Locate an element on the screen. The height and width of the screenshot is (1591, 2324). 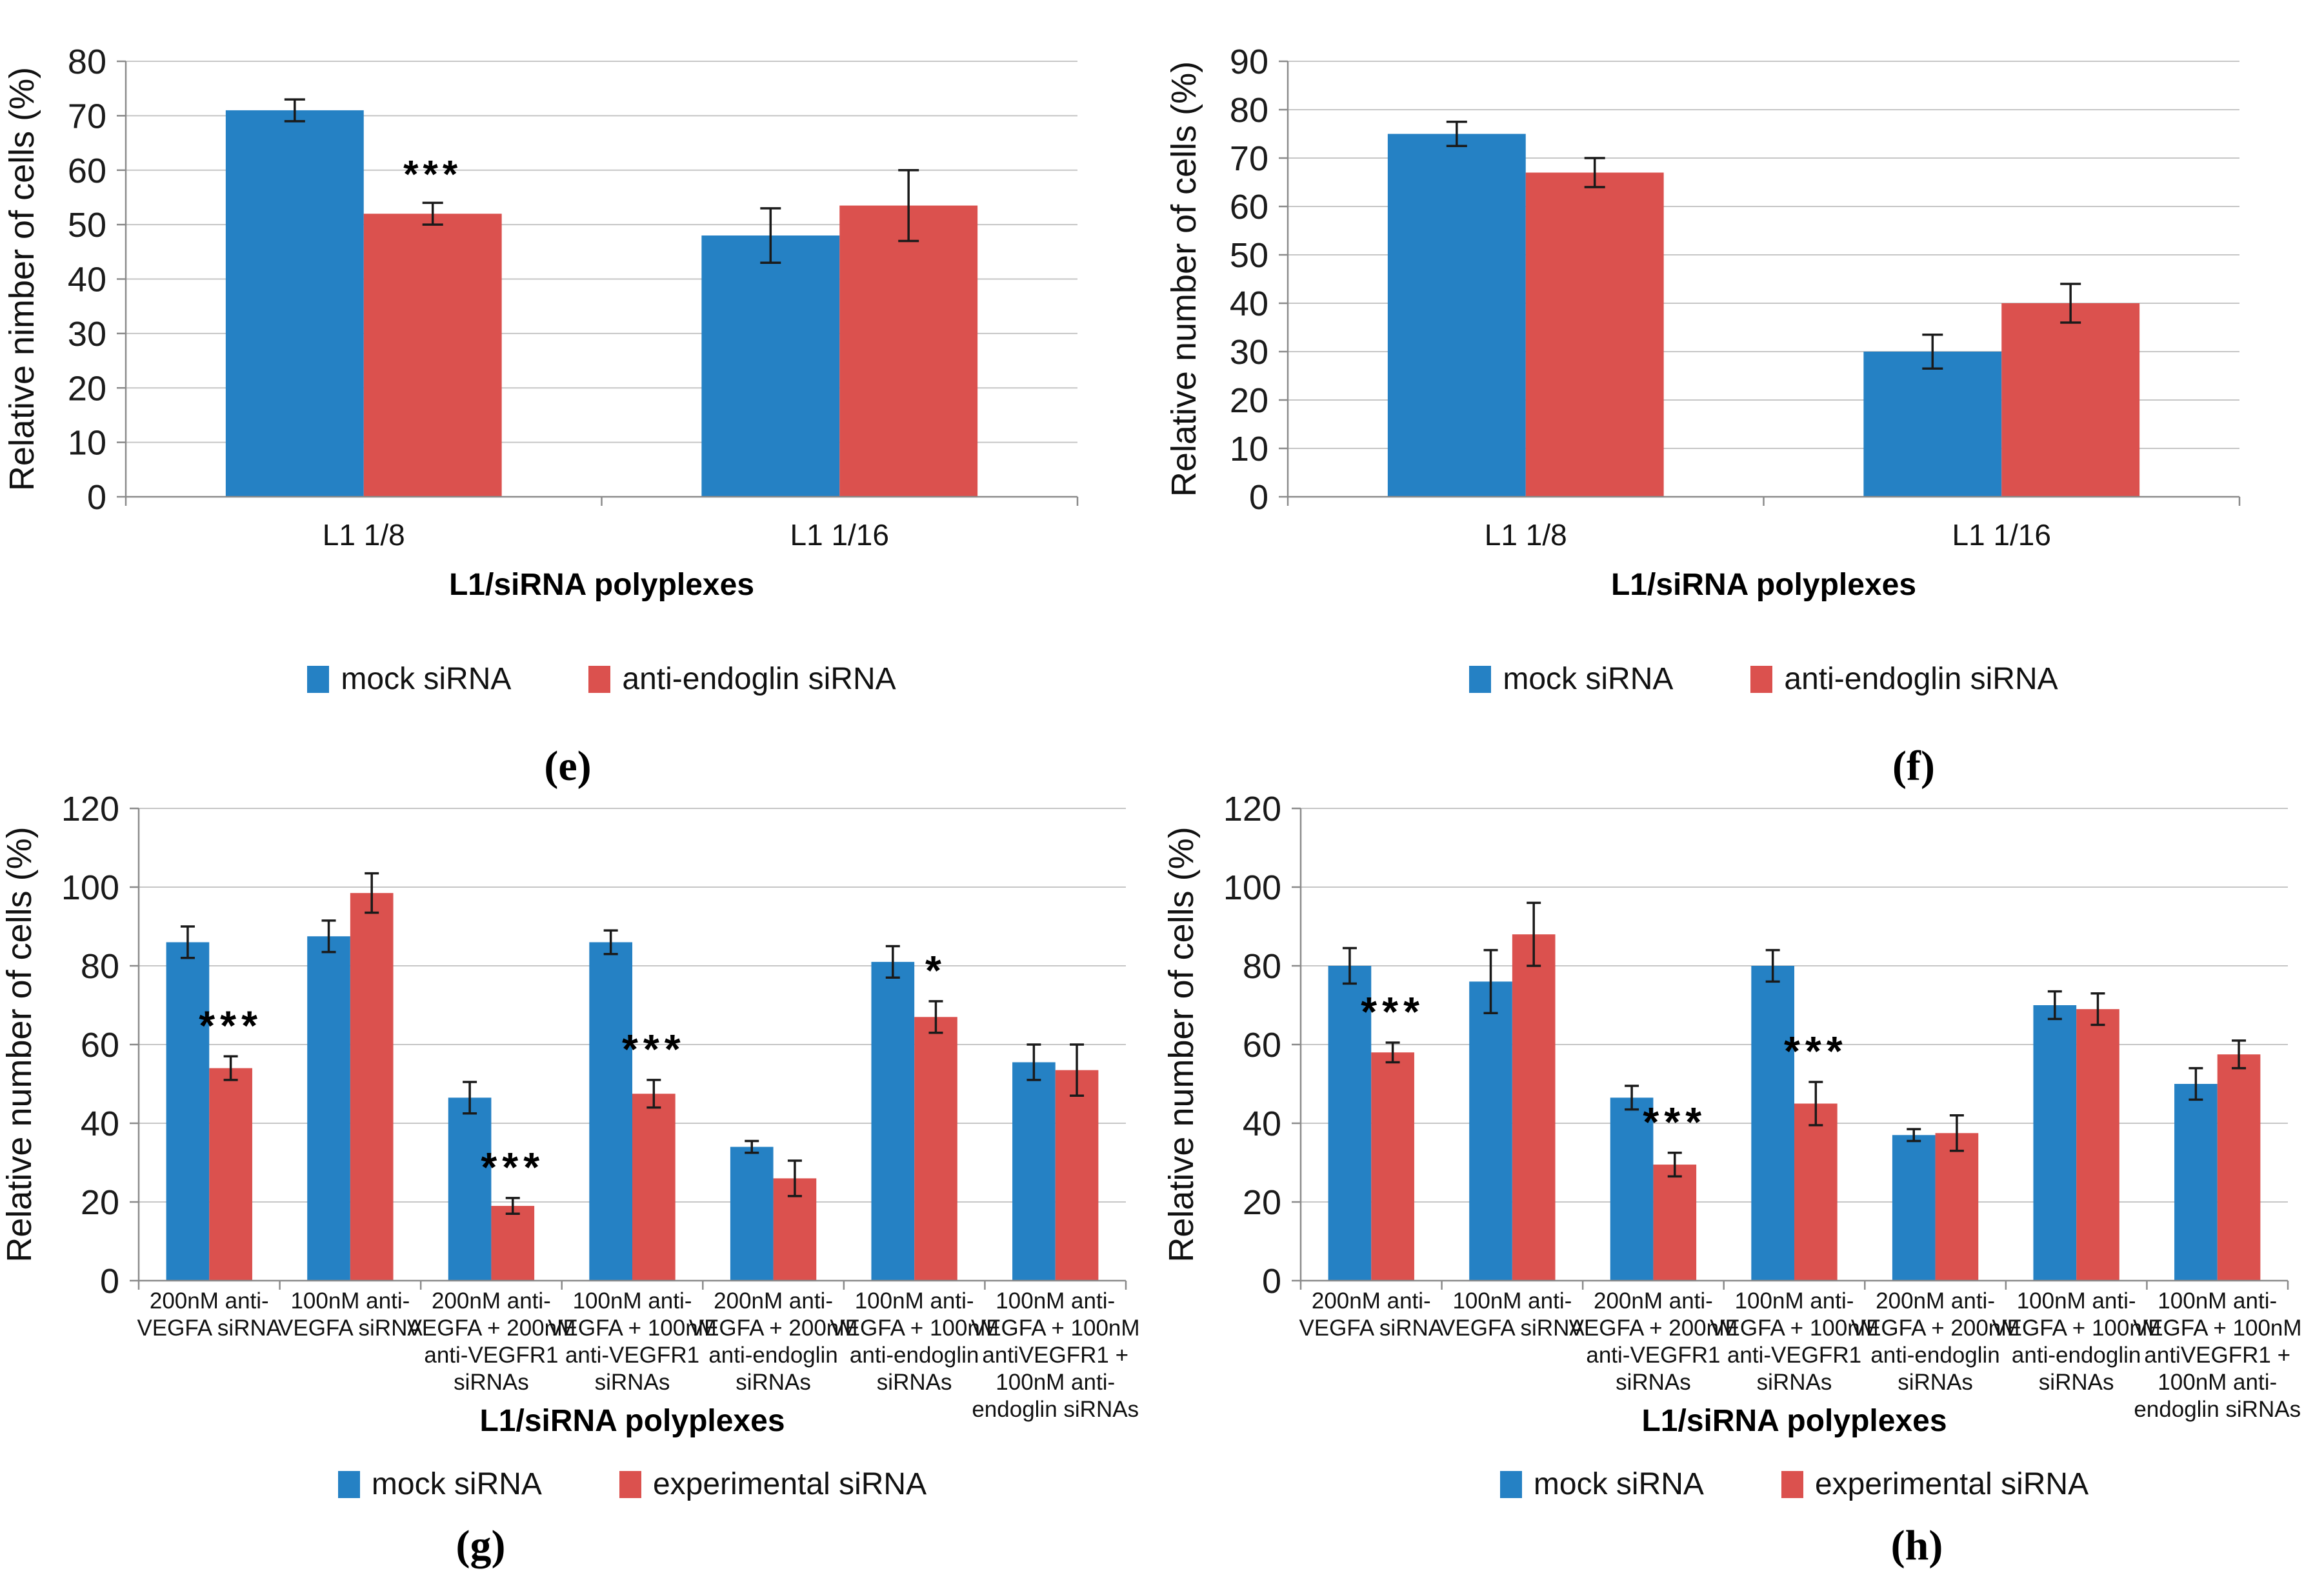
category-label: VEGFA + 200nM is located at coordinates (491, 1328).